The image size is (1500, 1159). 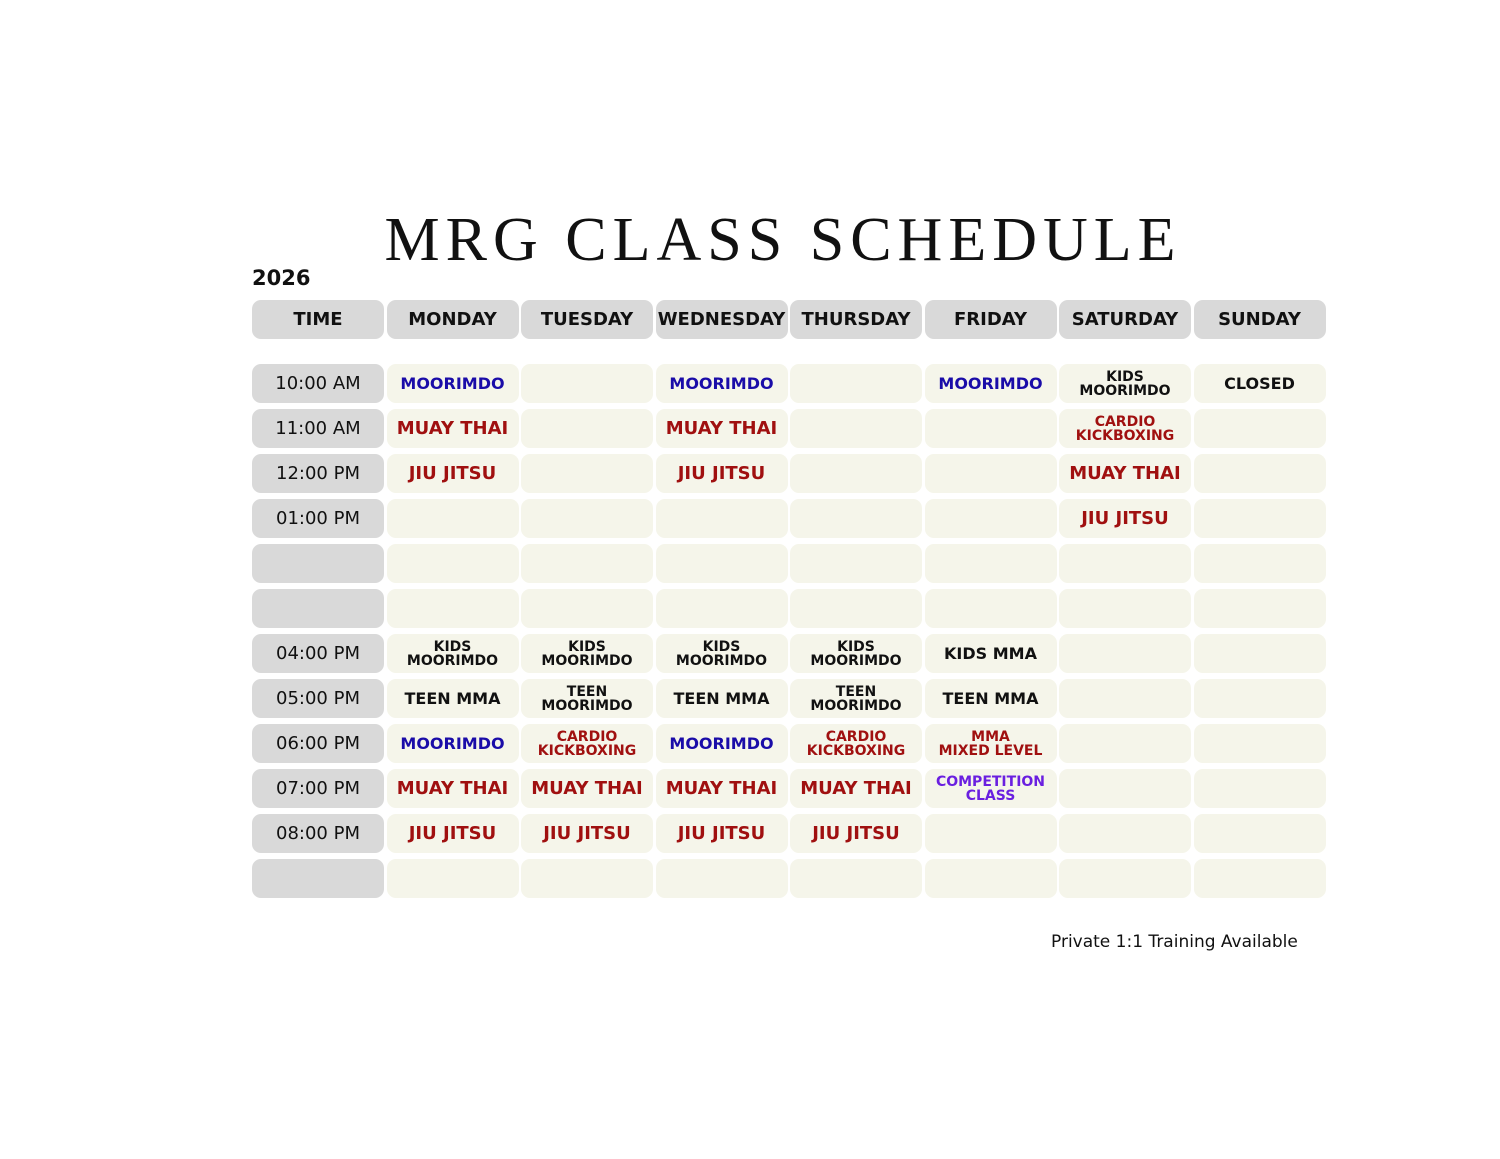 What do you see at coordinates (1259, 319) in the screenshot?
I see `header-cell: SUNDAY` at bounding box center [1259, 319].